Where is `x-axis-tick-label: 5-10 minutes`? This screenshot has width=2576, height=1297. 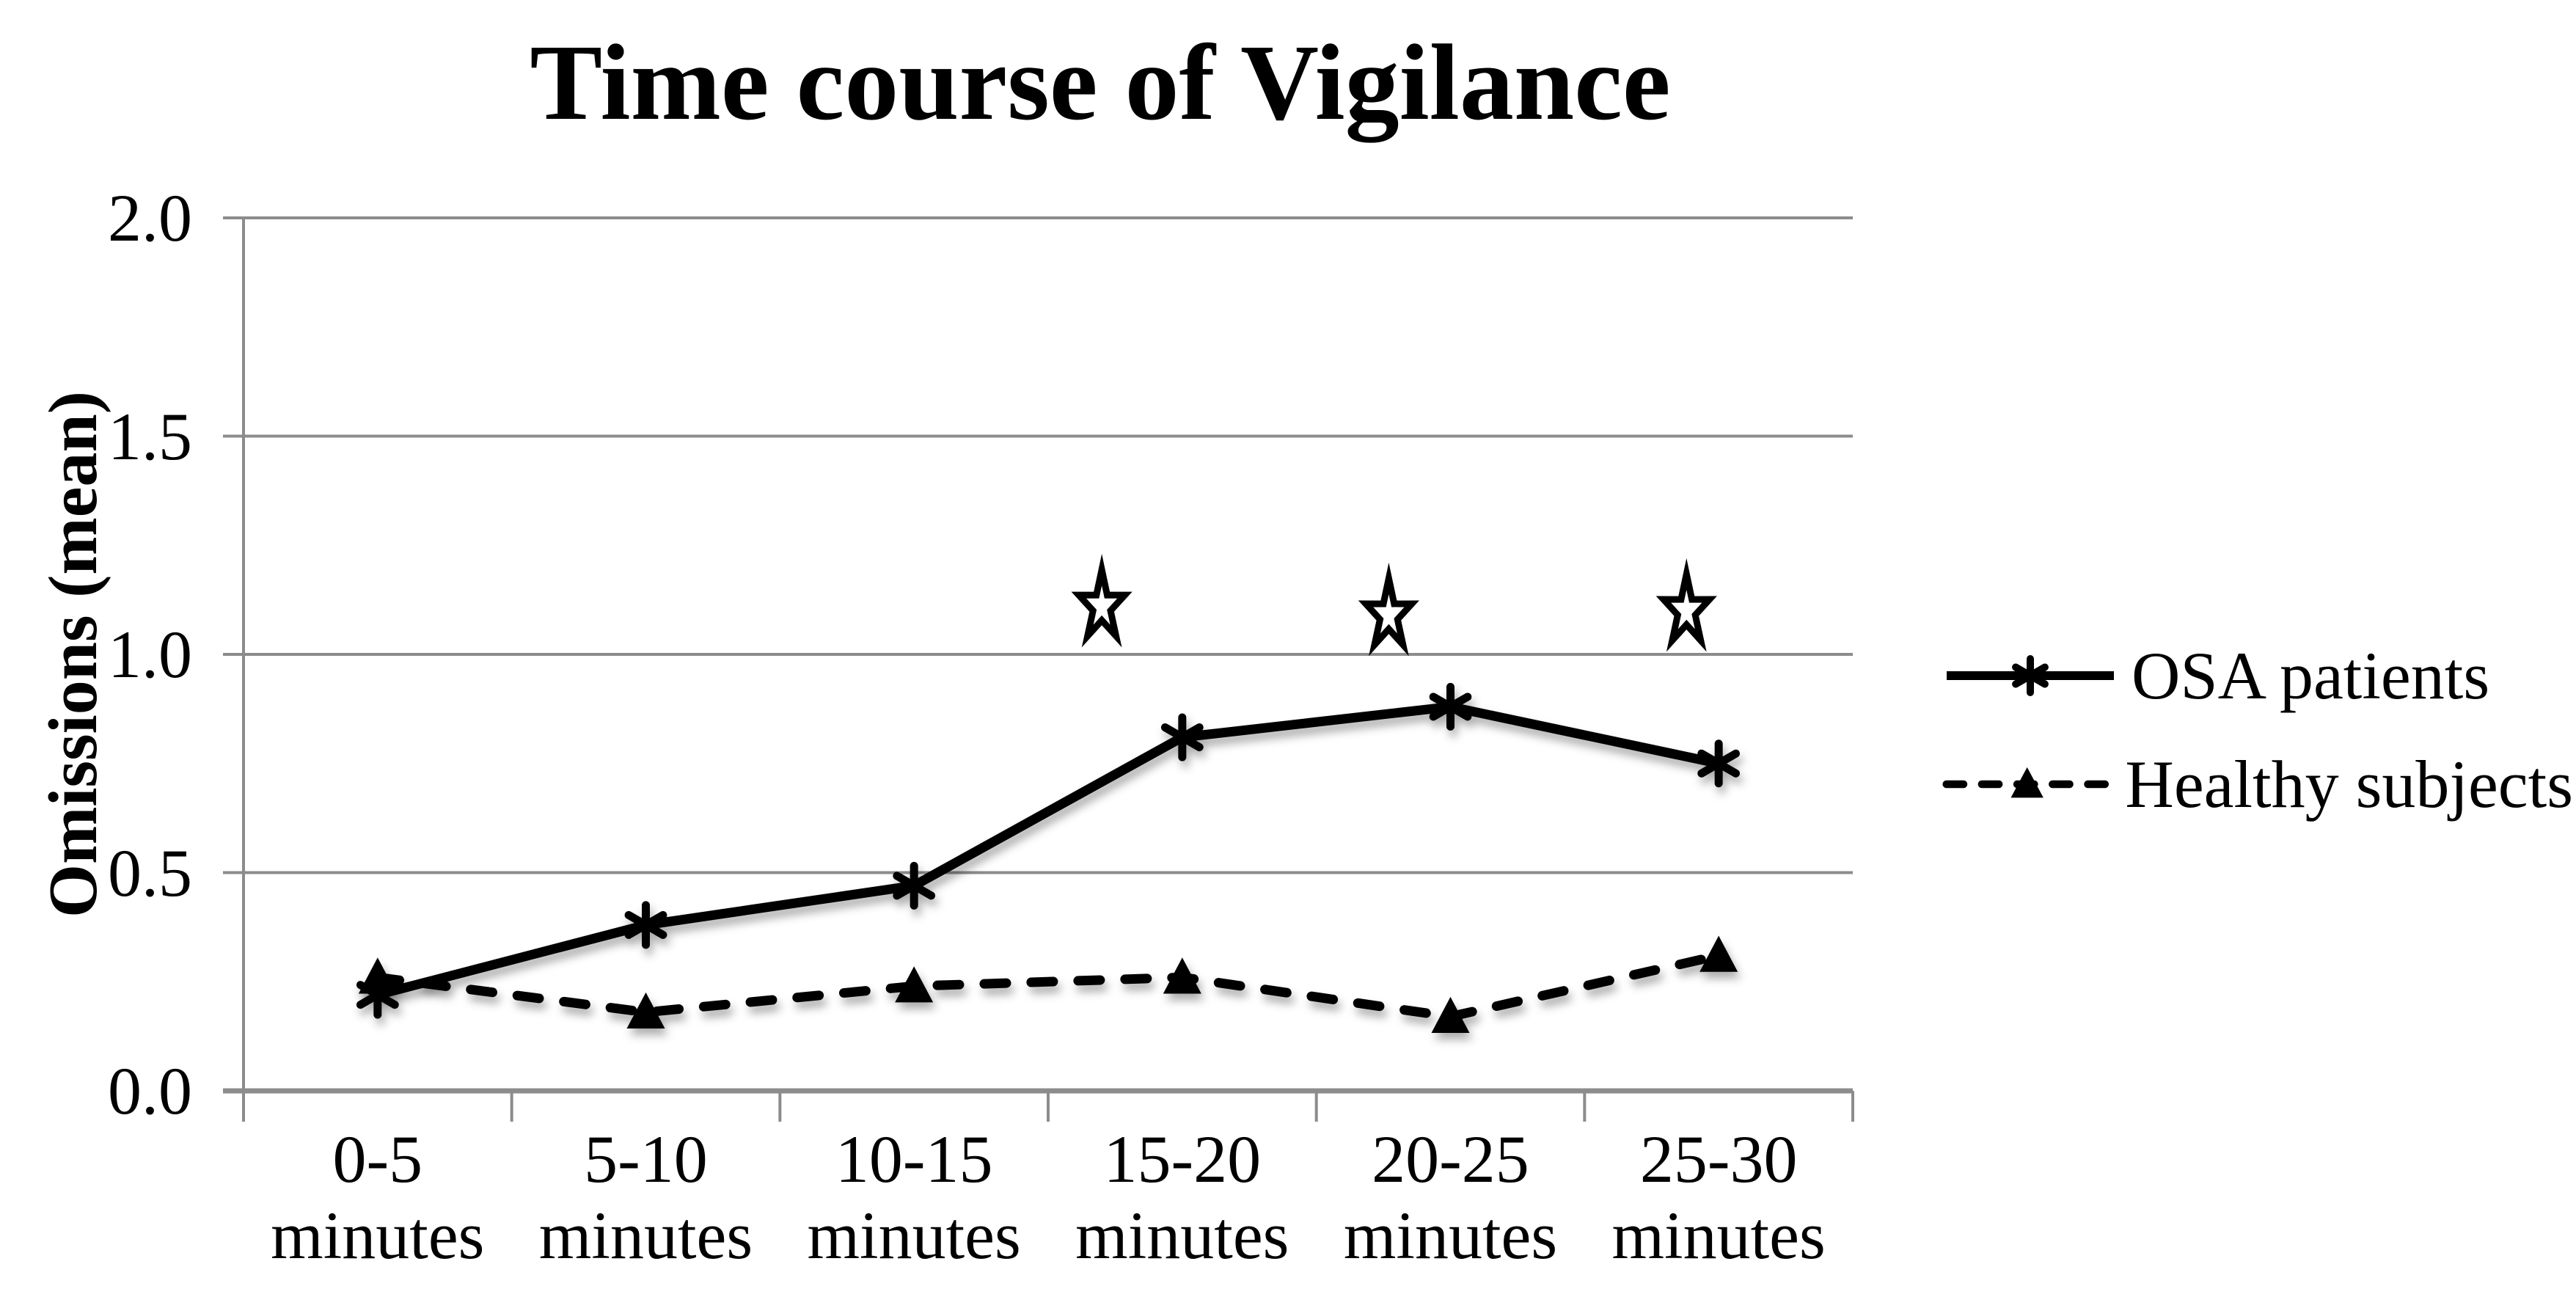
x-axis-tick-label: 5-10 minutes is located at coordinates (646, 1197).